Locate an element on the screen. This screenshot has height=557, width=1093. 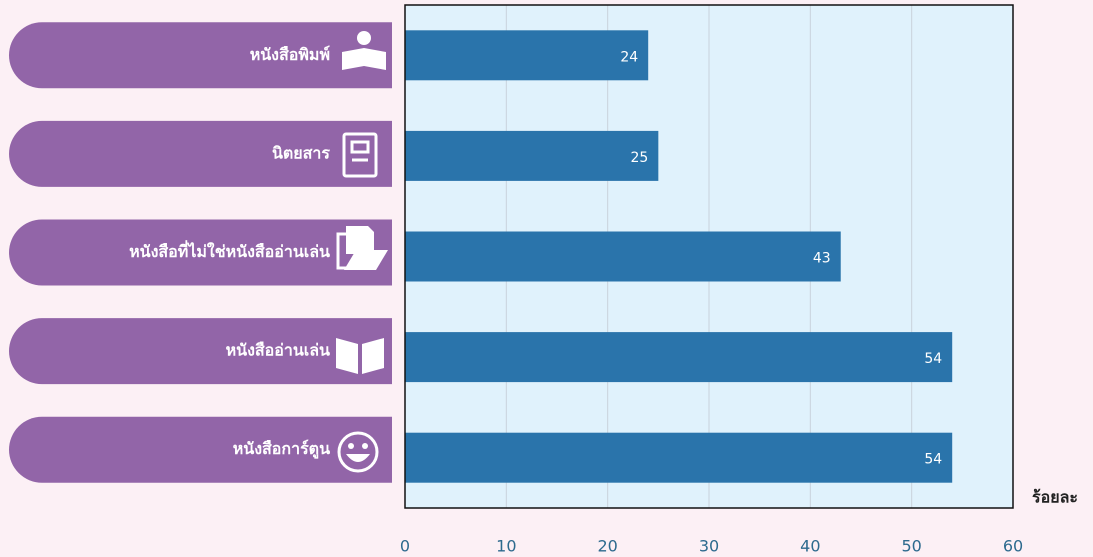
y-tick-label: หนังสือที่ไม่ใช่หนังสืออ่านเล่น is located at coordinates (229, 250).